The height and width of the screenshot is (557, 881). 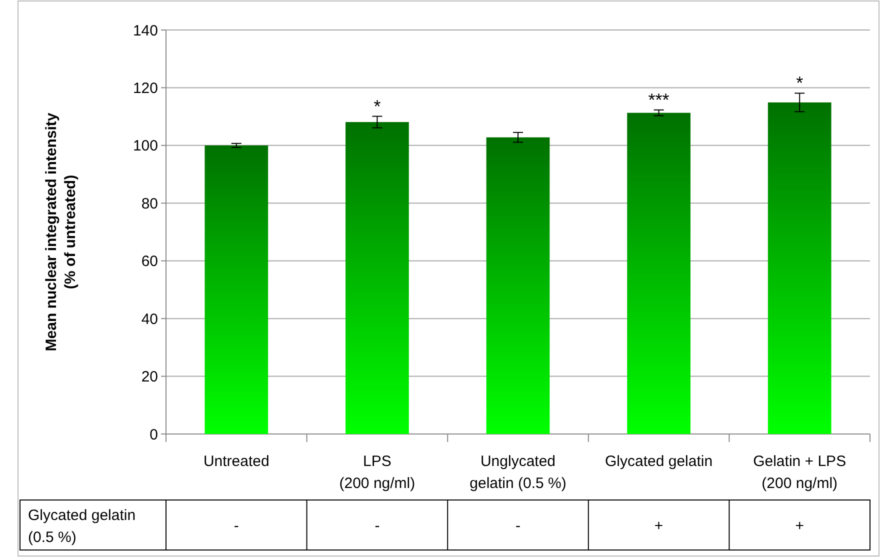 I want to click on y-tick-label: 120, so click(x=145, y=88).